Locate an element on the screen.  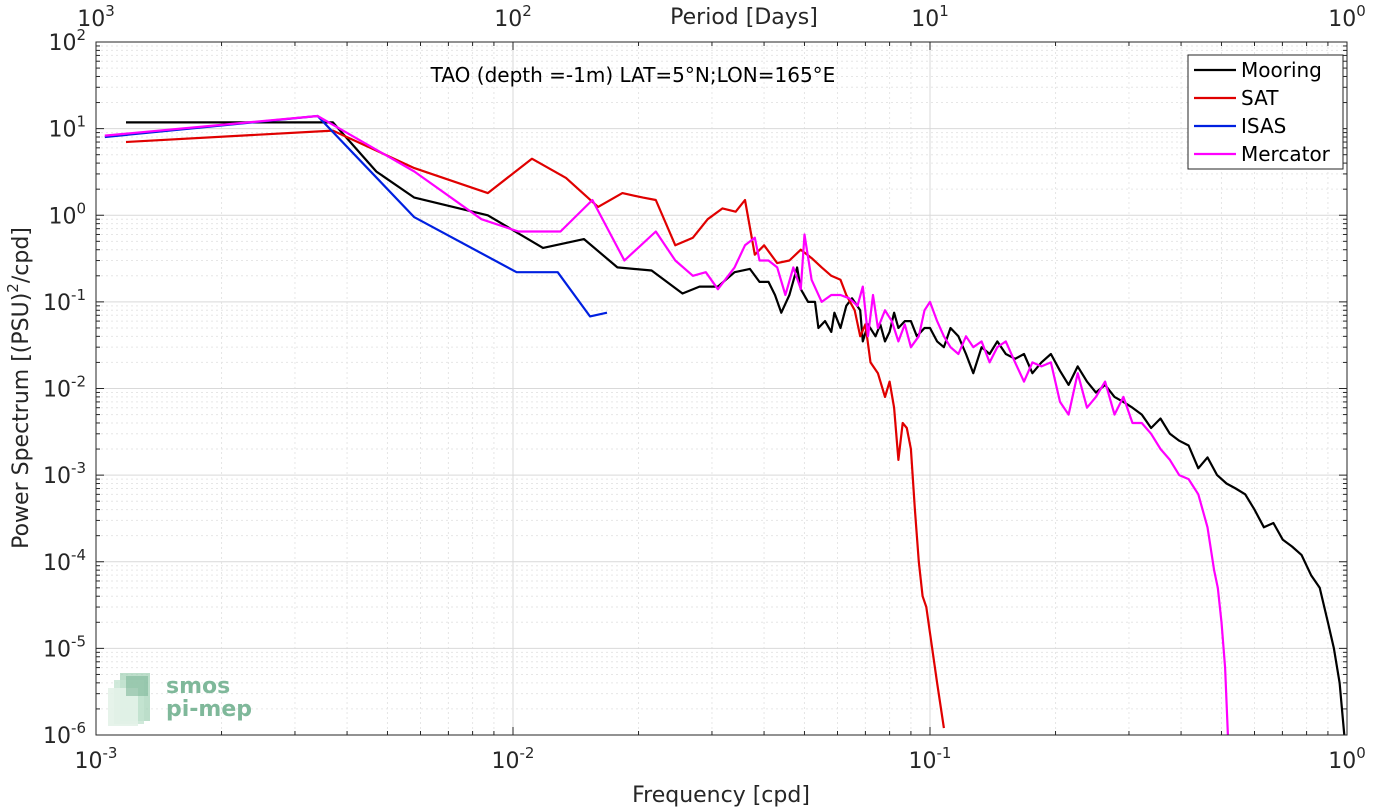
x-tick-label-exponent: -2 is located at coordinates (527, 753).